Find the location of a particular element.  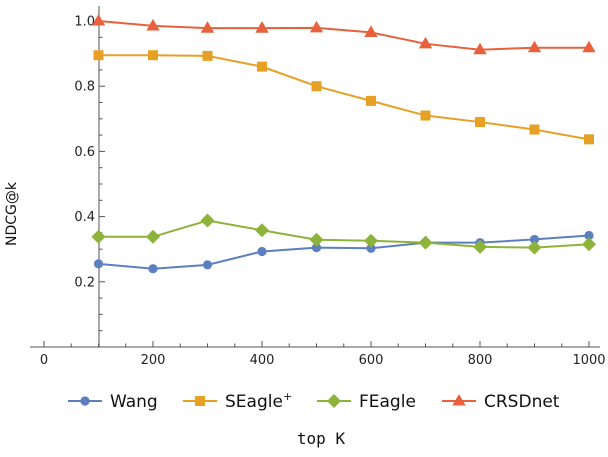

y-tick-label: 1.0 is located at coordinates (84, 22).